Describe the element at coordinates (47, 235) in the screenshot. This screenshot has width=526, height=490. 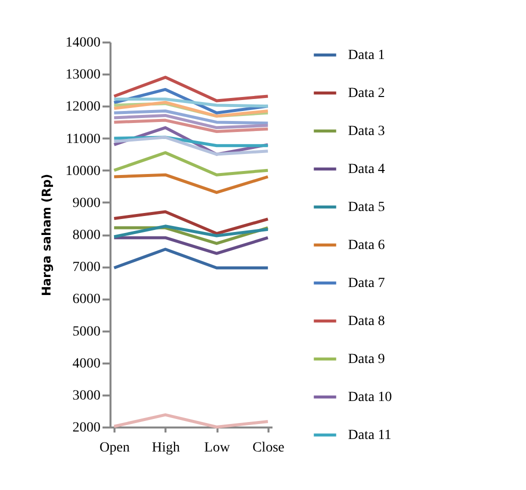
I see `y-axis-title: Harga saham (Rp)` at that location.